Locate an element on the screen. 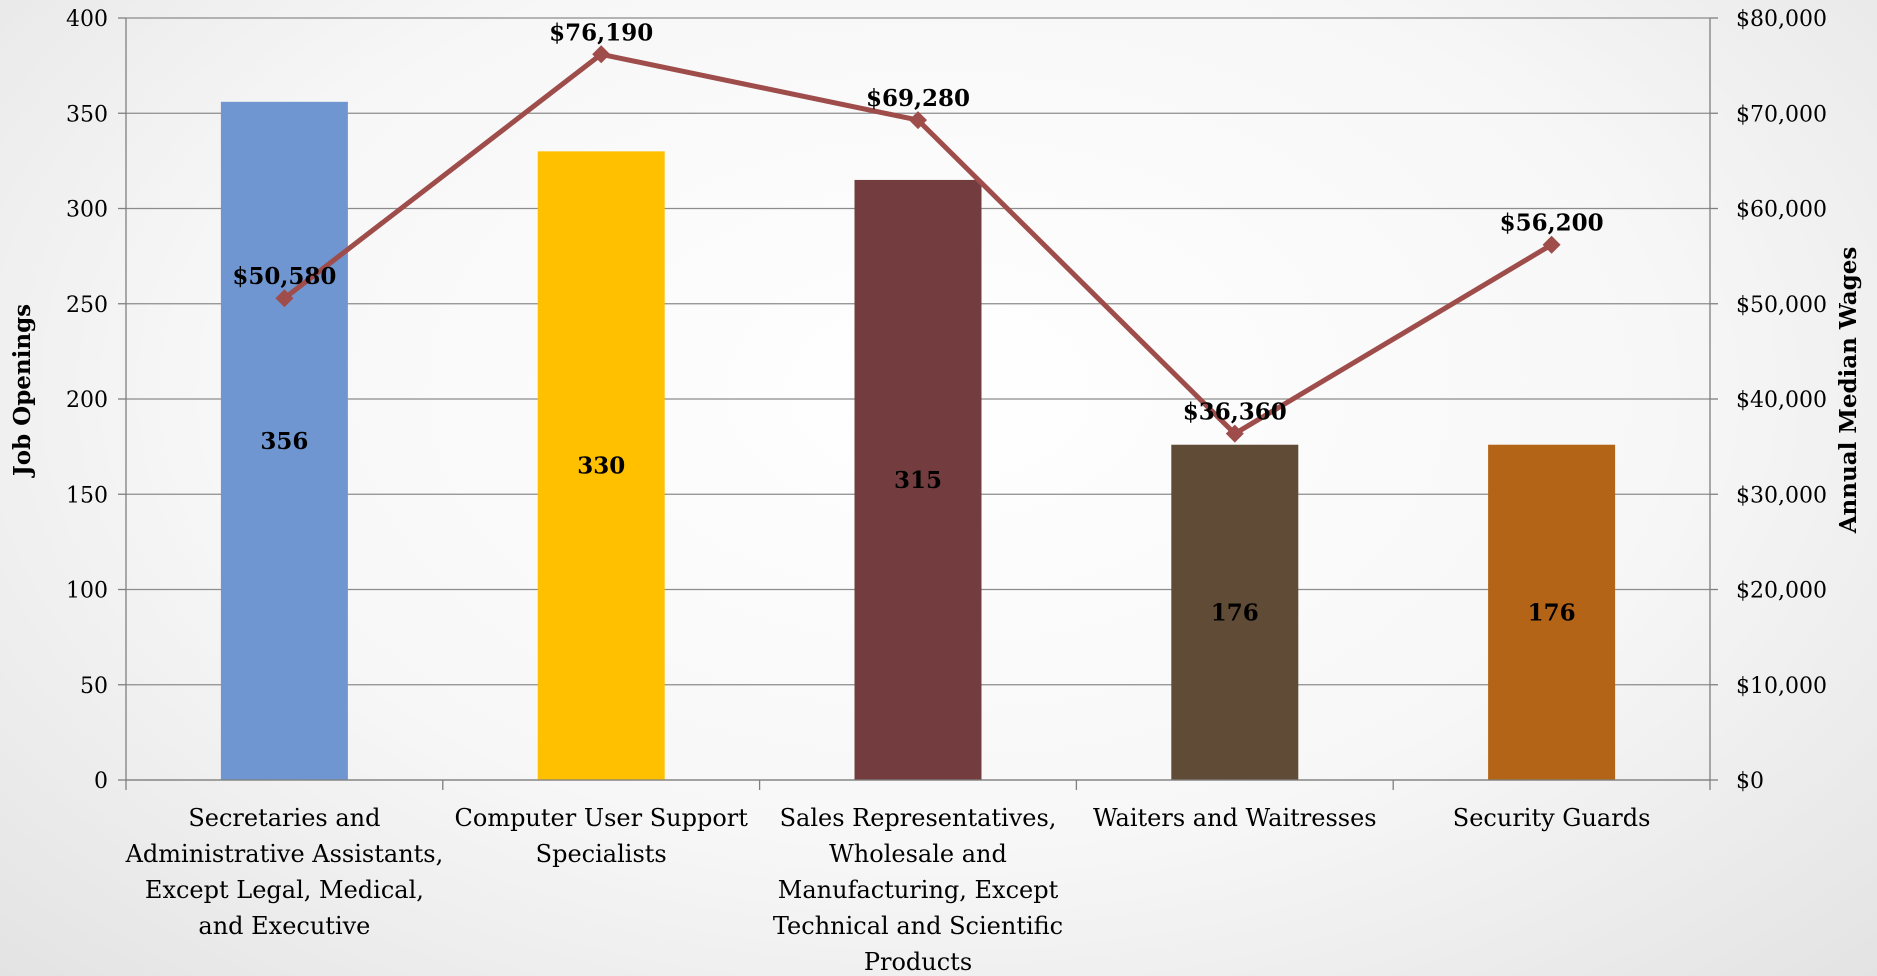  bar-value-label: 315 is located at coordinates (918, 480).